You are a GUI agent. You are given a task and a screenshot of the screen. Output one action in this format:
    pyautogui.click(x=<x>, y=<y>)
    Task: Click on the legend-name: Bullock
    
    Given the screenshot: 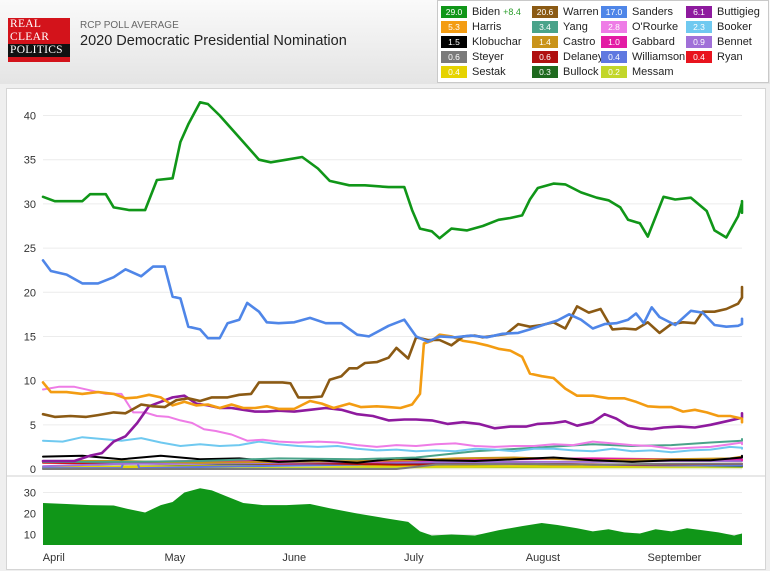 What is the action you would take?
    pyautogui.click(x=581, y=72)
    